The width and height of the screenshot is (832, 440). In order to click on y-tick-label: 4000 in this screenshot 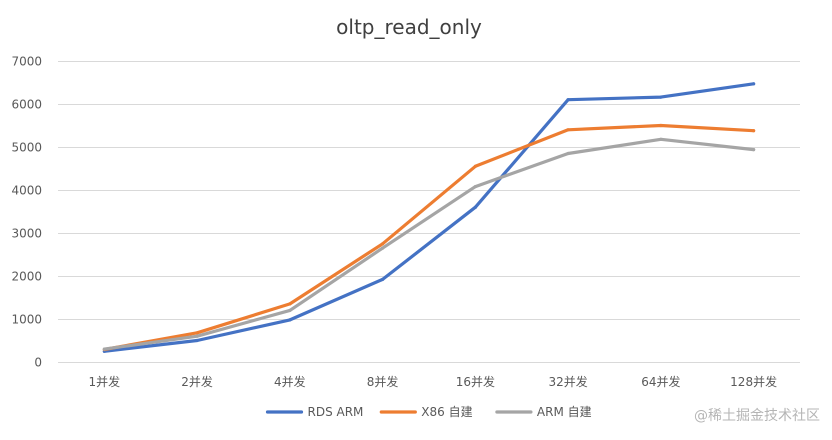, I will do `click(26, 191)`.